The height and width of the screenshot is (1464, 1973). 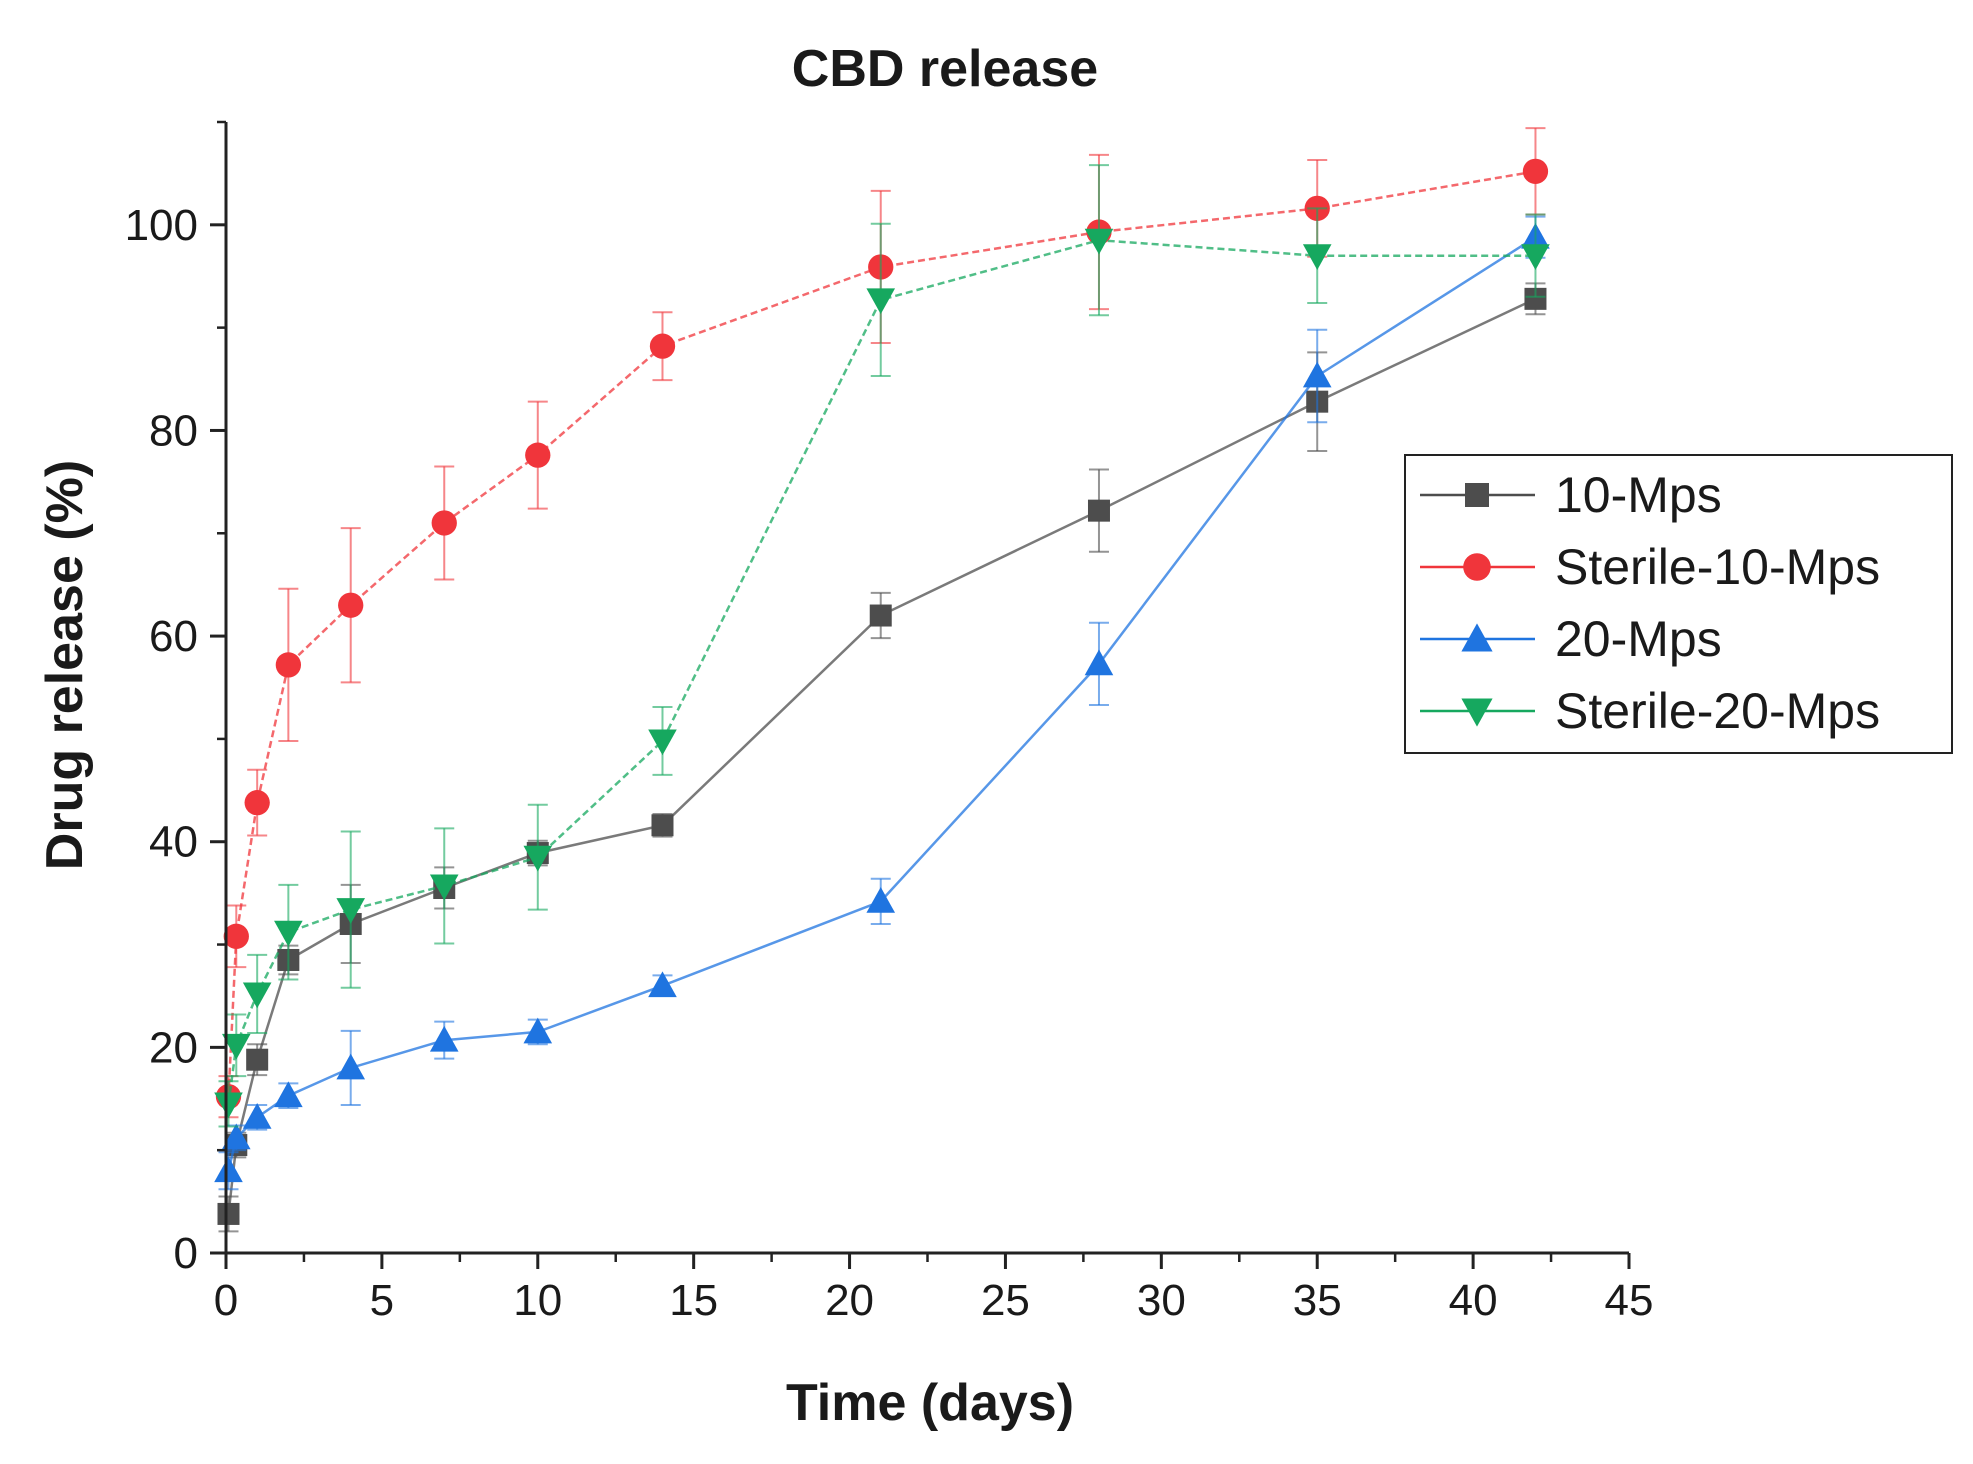 I want to click on legend-label: 10-Mps, so click(x=1638, y=495).